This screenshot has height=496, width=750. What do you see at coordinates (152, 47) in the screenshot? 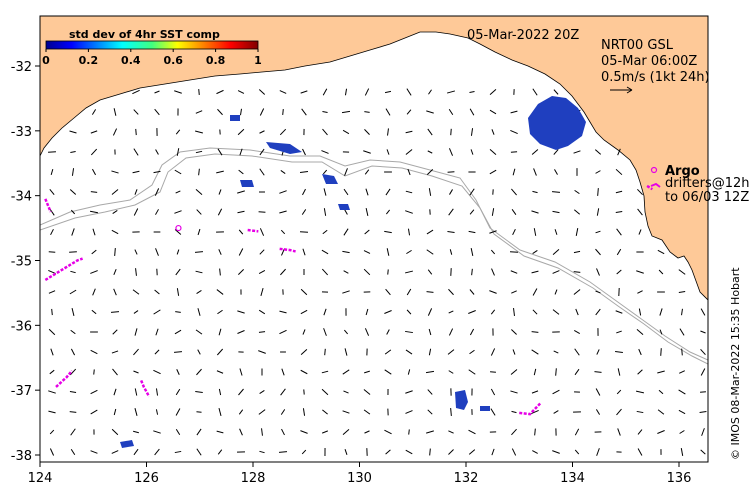
I see `colorbar: std dev of 4hr SST comp 0 0.2 0.4 0.6 0.8 1` at bounding box center [152, 47].